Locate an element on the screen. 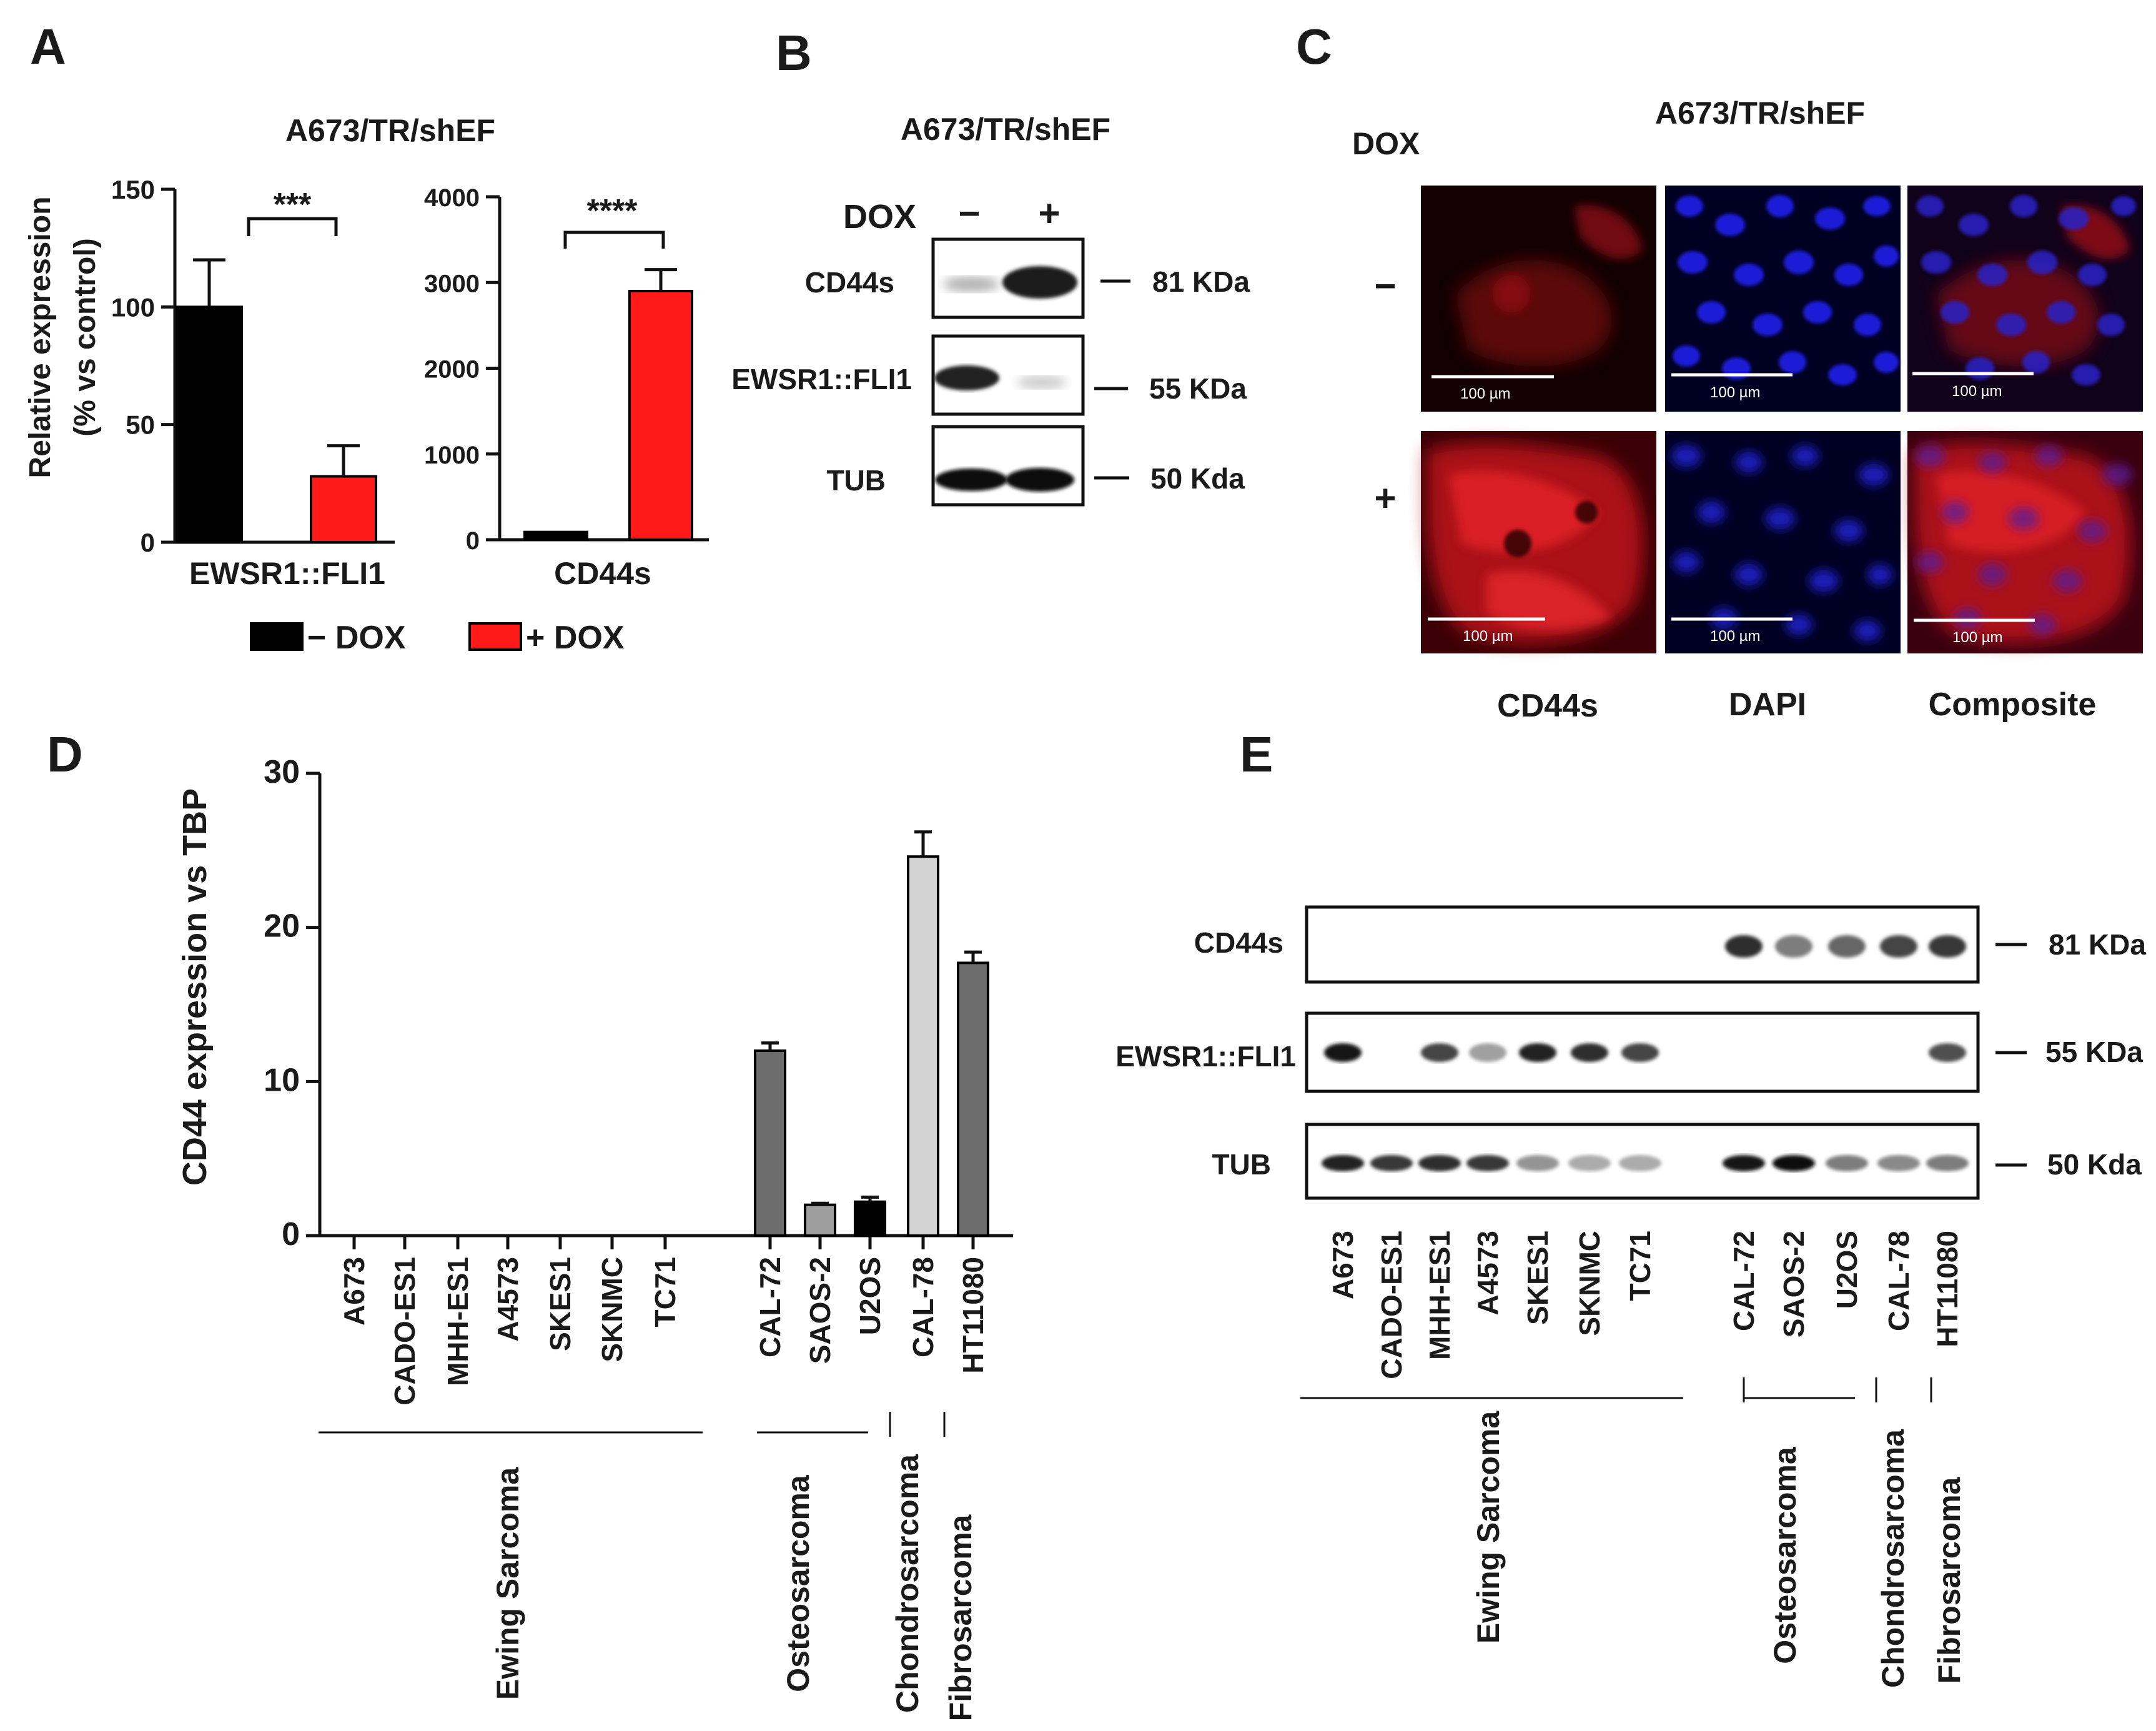 This screenshot has width=2156, height=1731. panel-d-group-chondro: Chondrosarcoma is located at coordinates (907, 1583).